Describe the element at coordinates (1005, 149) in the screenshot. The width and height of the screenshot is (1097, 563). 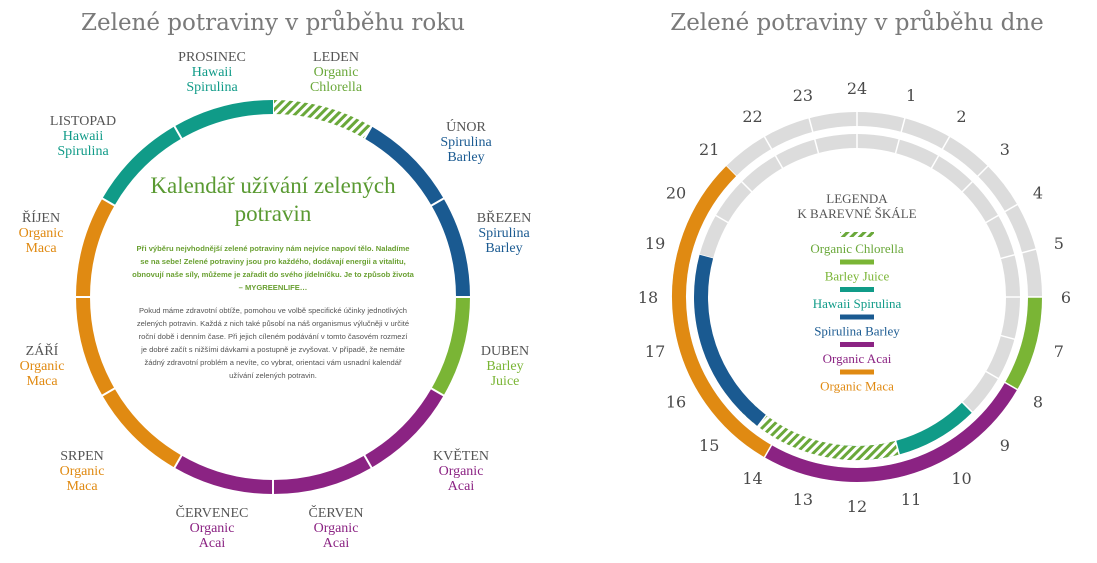
I see `hour-label-3: 3` at that location.